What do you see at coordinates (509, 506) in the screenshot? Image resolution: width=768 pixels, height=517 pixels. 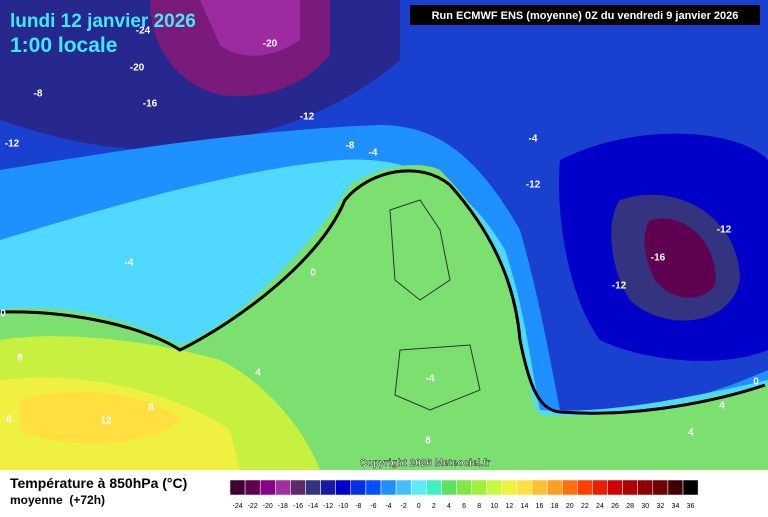 I see `scale-label: 12` at bounding box center [509, 506].